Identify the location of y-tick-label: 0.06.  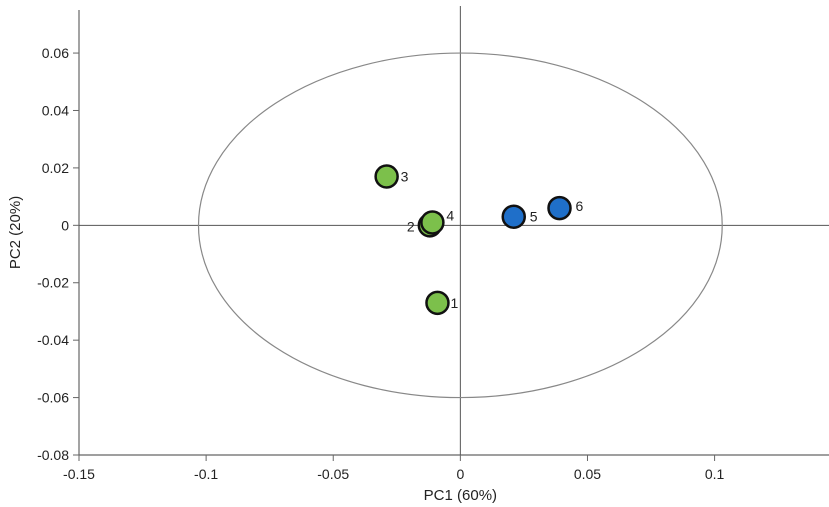
(55, 53).